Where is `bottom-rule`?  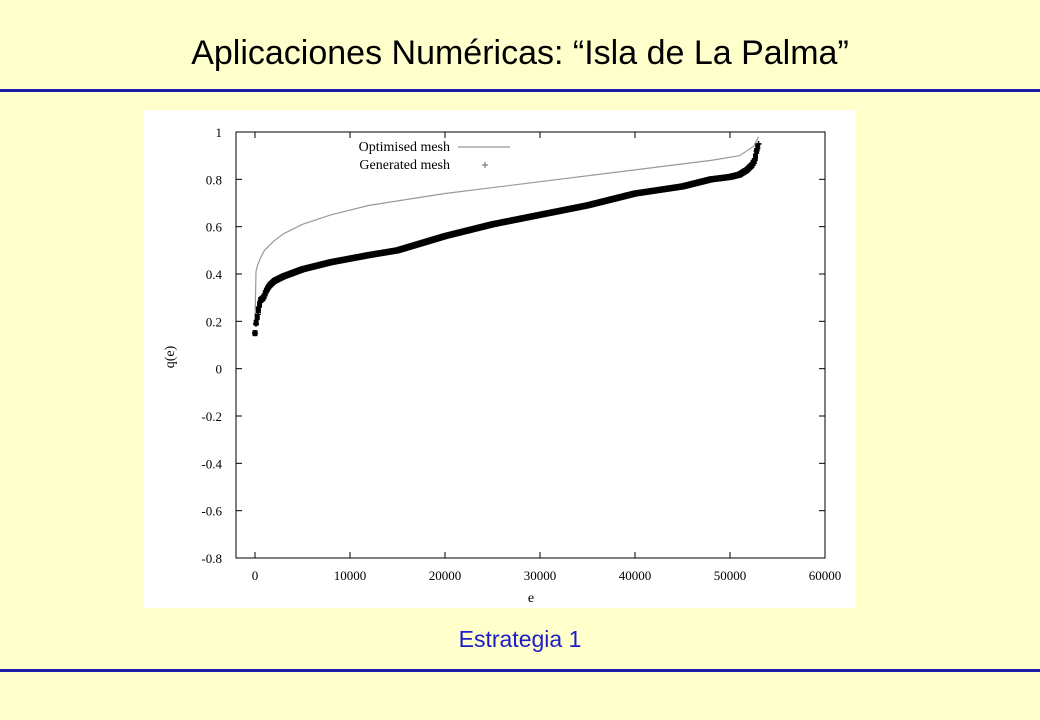 bottom-rule is located at coordinates (520, 670).